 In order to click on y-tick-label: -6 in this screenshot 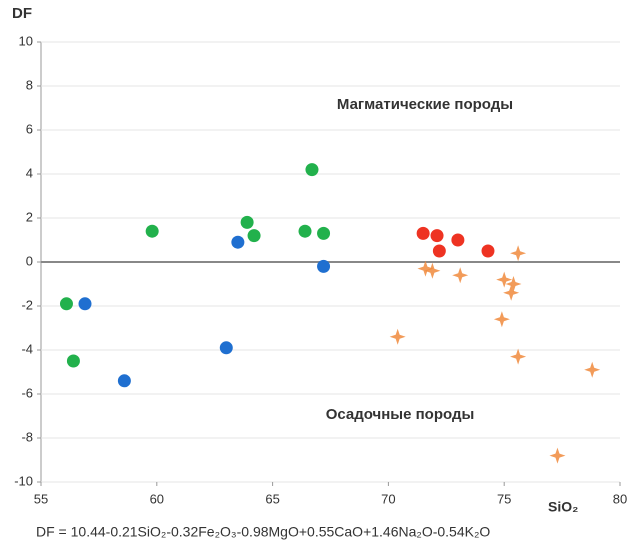, I will do `click(27, 392)`.